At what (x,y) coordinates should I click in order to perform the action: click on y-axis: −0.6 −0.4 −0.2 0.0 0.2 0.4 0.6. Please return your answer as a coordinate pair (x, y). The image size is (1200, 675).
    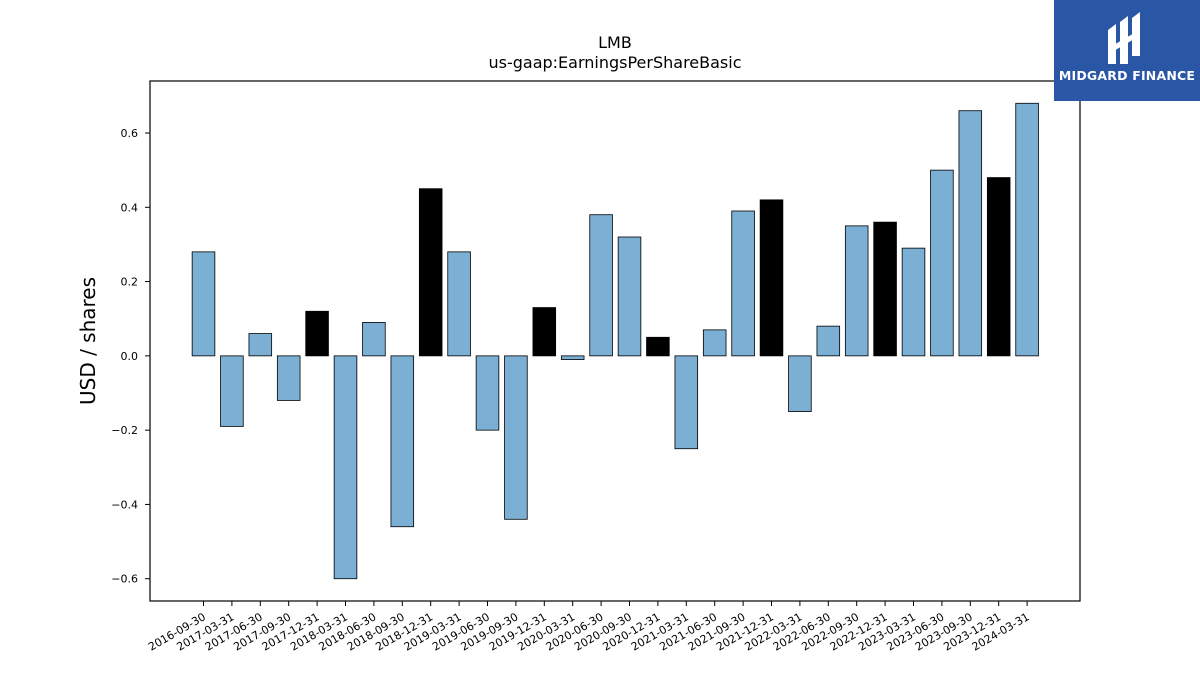
    Looking at the image, I should click on (130, 356).